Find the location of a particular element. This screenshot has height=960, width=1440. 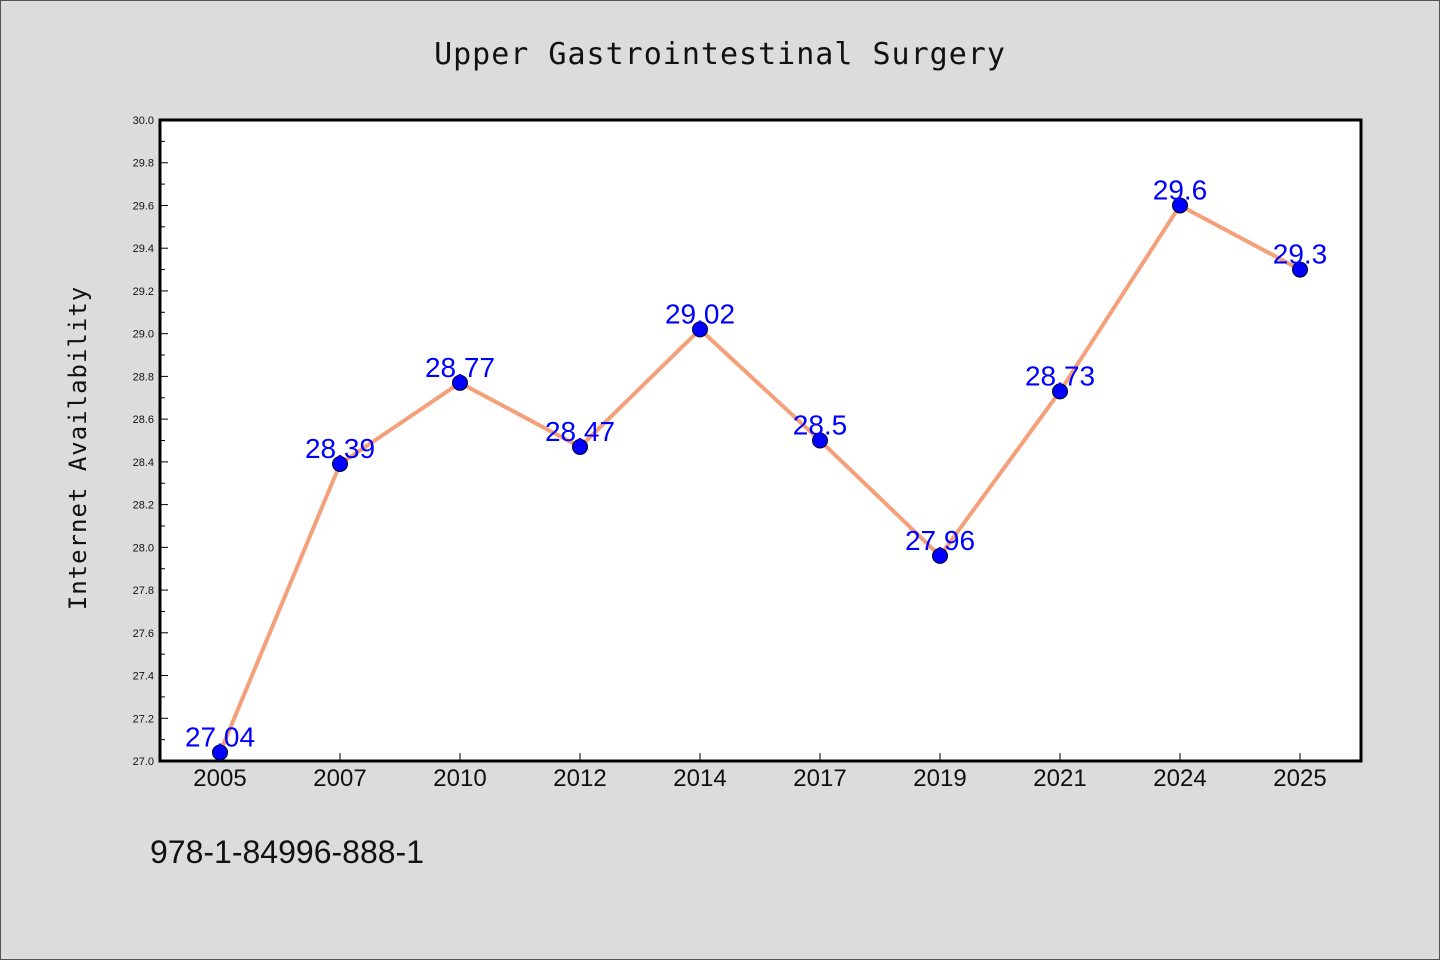

data-label: 29.6 is located at coordinates (1180, 189).